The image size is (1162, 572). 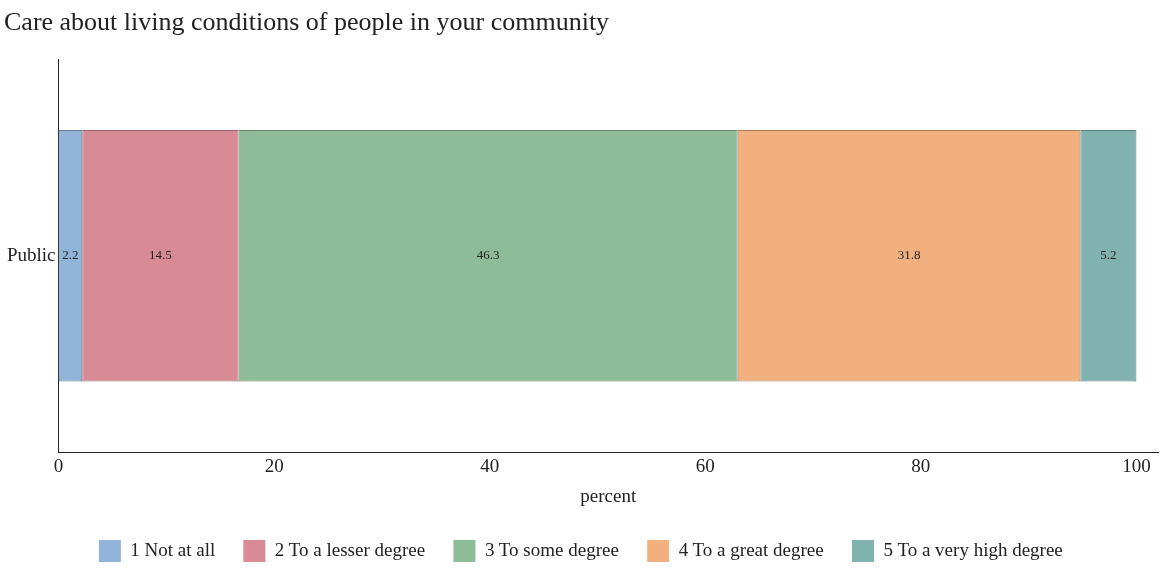 I want to click on legend-label: 5 To a very high degree, so click(x=973, y=549).